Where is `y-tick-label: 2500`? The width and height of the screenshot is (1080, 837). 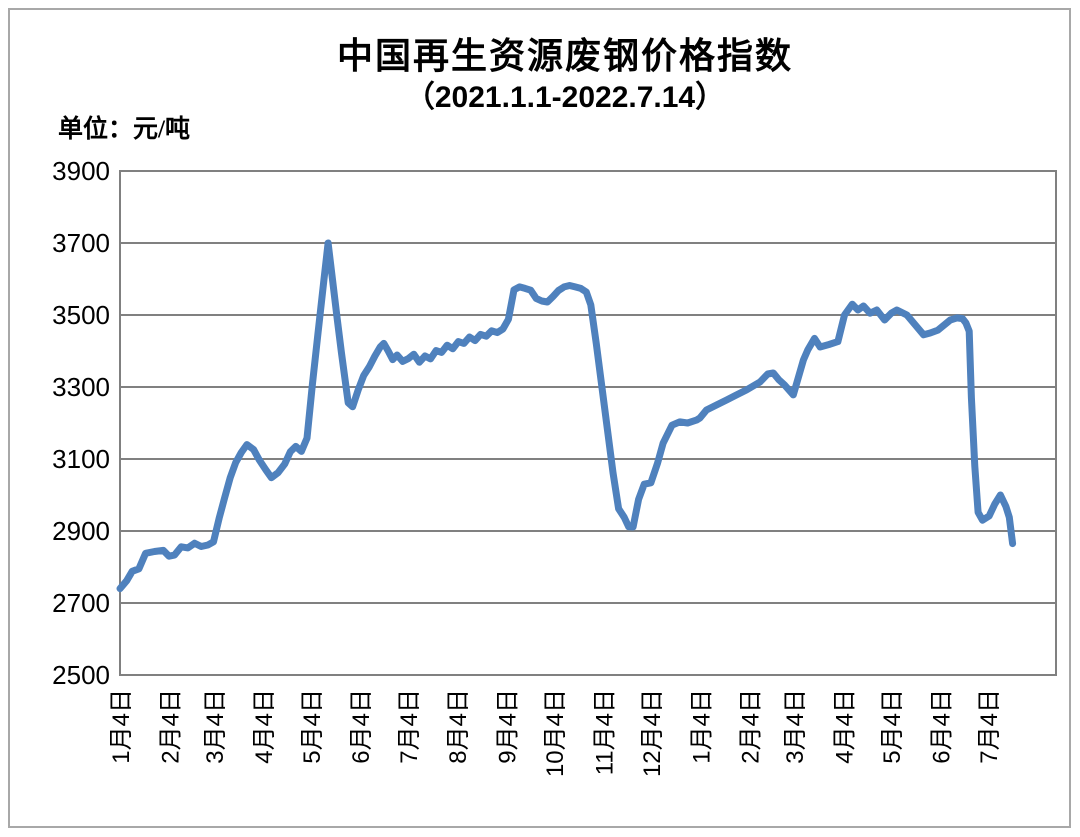 y-tick-label: 2500 is located at coordinates (81, 675).